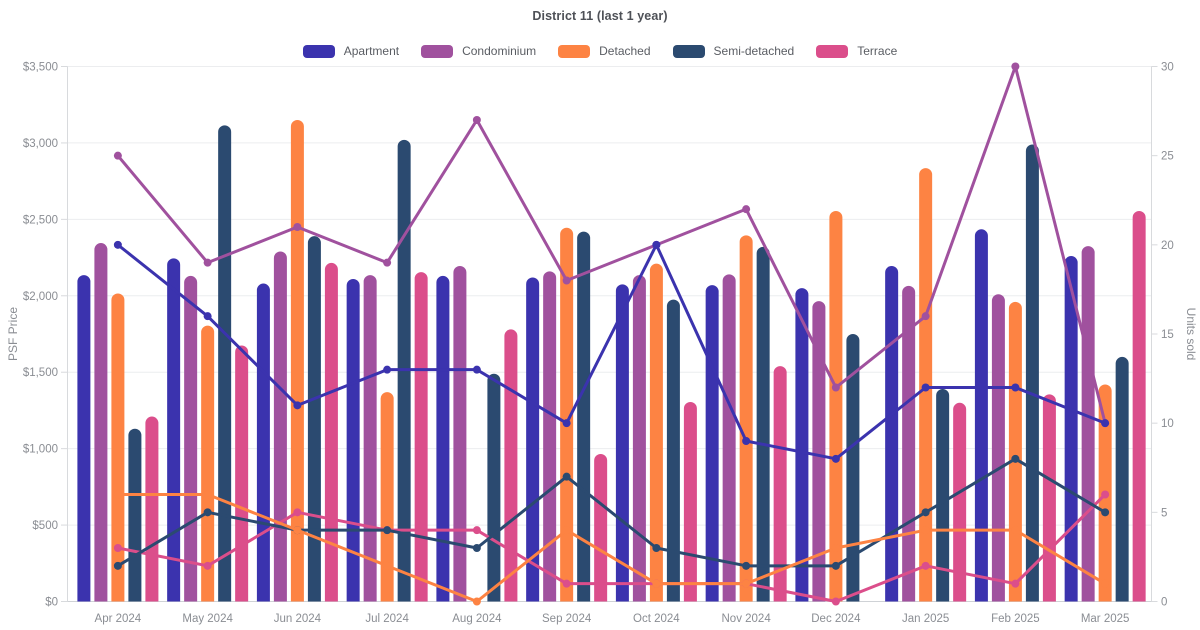  I want to click on point-terrace-dec-2024, so click(835, 601).